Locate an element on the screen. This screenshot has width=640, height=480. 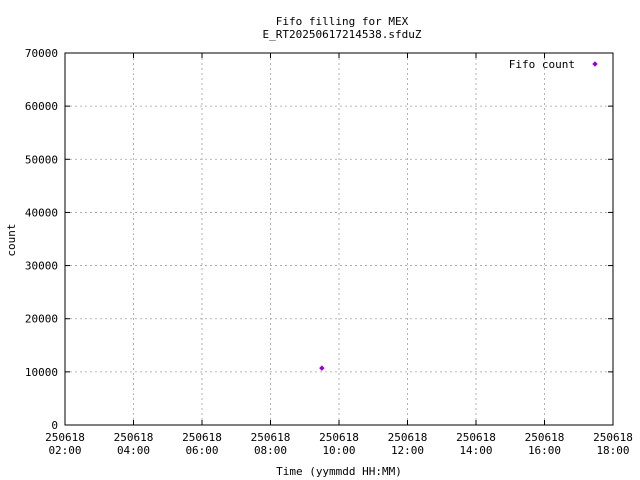
x-tick-time-label: 10:00 is located at coordinates (338, 450).